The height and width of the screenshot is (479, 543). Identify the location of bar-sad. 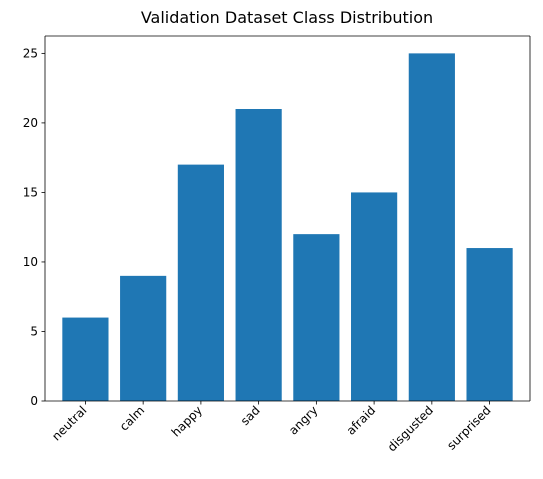
(258, 255).